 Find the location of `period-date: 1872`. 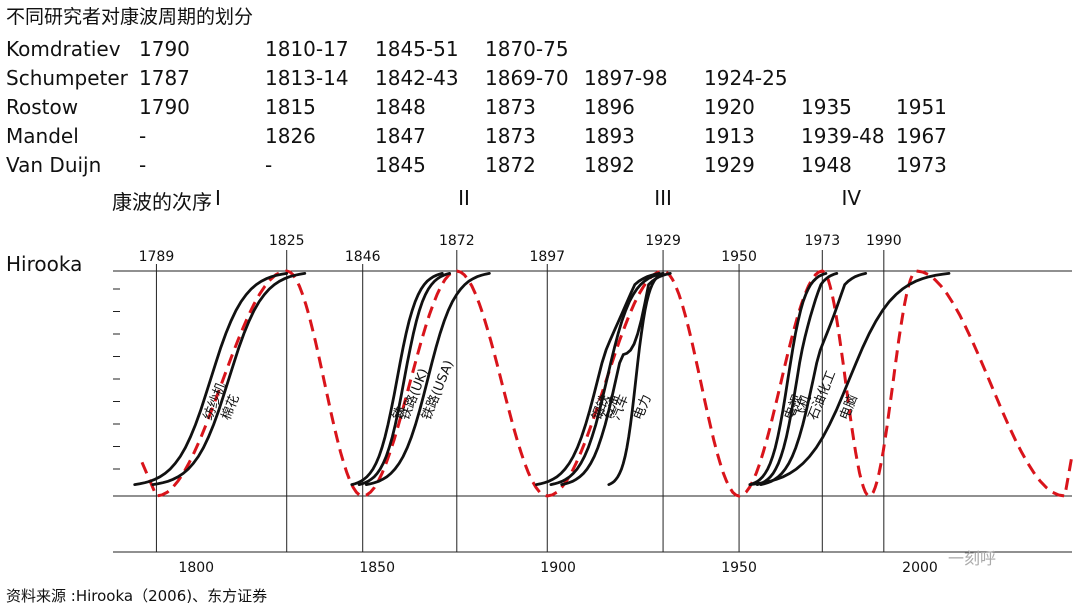

period-date: 1872 is located at coordinates (510, 164).